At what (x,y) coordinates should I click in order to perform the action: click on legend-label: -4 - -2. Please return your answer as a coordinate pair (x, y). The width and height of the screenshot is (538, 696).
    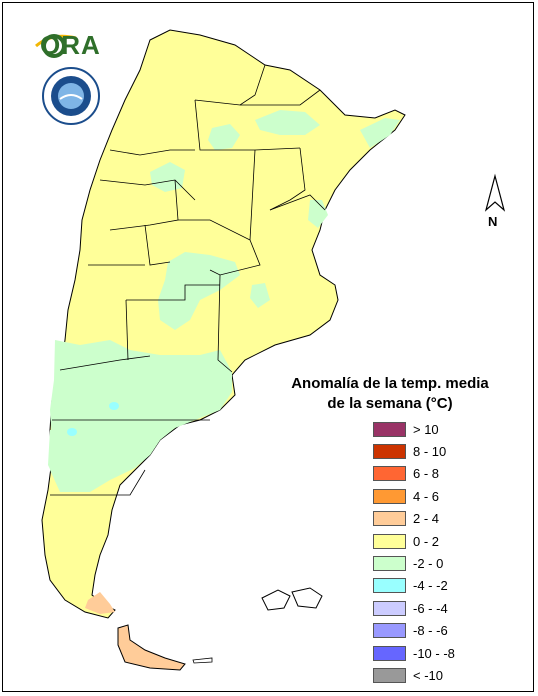
    Looking at the image, I should click on (430, 586).